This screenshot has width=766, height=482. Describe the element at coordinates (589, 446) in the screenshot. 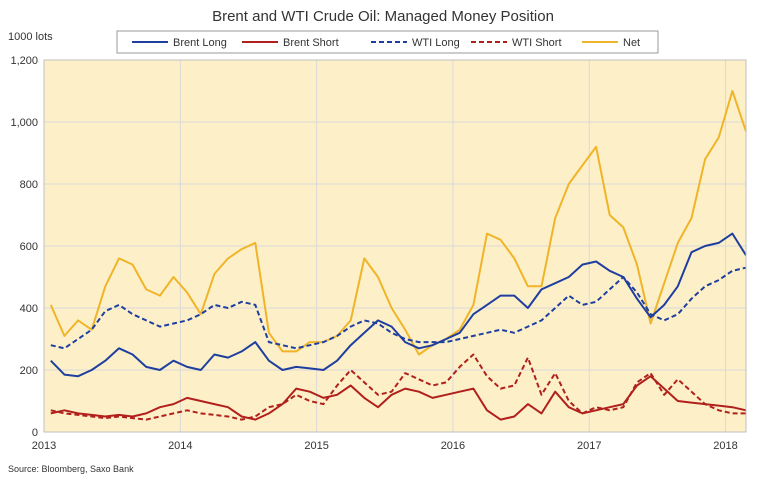

I see `x-tick-label: 2017` at that location.